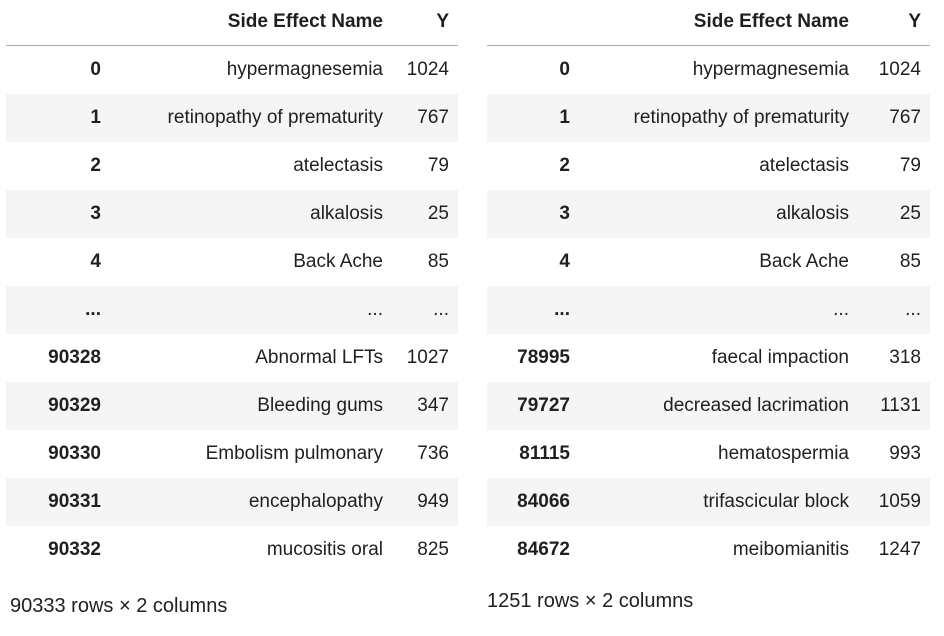 This screenshot has height=636, width=944. I want to click on table-row: 2 atelectasis 79, so click(232, 166).